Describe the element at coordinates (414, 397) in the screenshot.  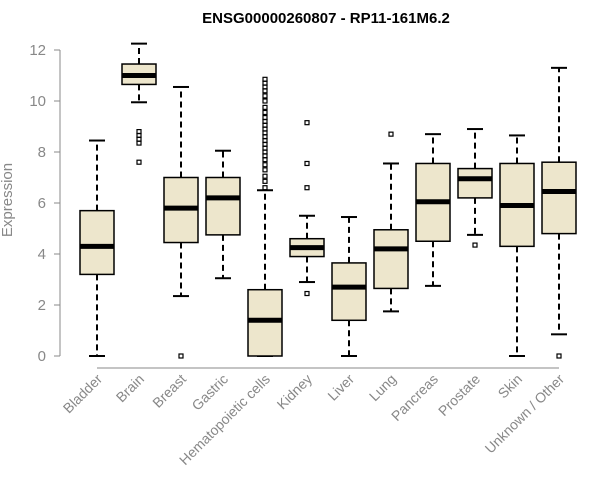
I see `x-tick-label: Pancreas` at that location.